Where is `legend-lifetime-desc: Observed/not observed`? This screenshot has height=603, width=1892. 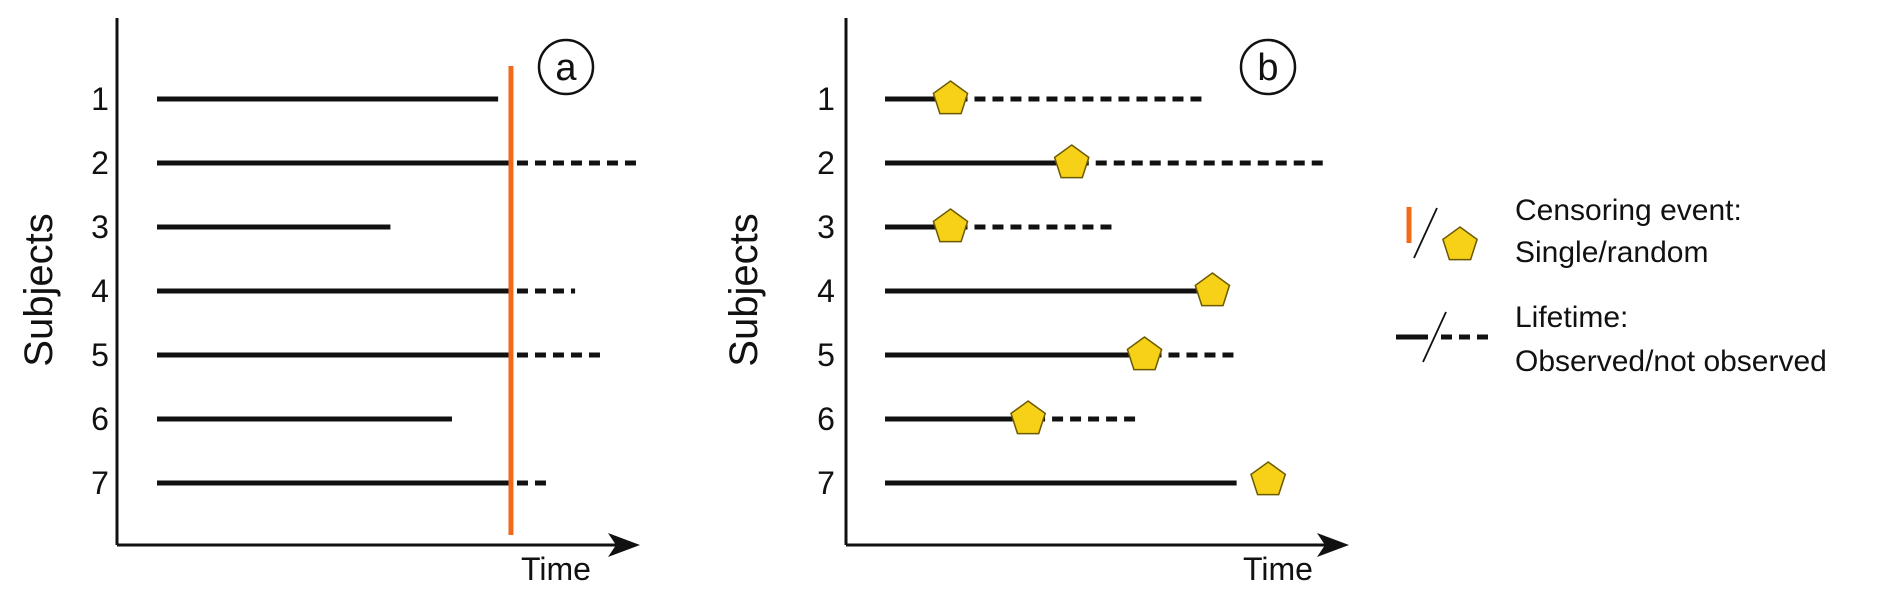
legend-lifetime-desc: Observed/not observed is located at coordinates (1671, 361).